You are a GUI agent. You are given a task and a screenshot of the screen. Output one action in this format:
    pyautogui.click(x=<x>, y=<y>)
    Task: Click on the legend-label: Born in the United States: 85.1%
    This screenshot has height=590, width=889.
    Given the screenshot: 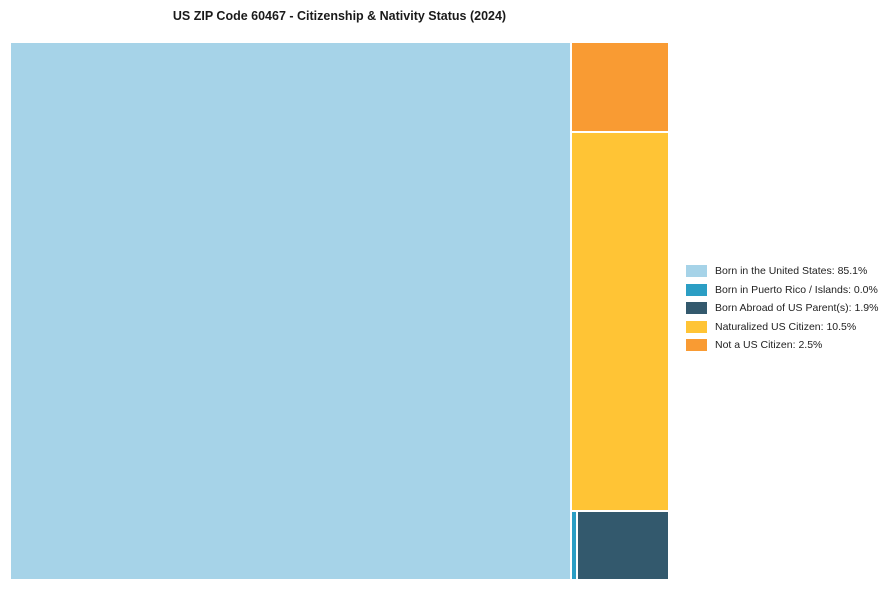 What is the action you would take?
    pyautogui.click(x=791, y=271)
    